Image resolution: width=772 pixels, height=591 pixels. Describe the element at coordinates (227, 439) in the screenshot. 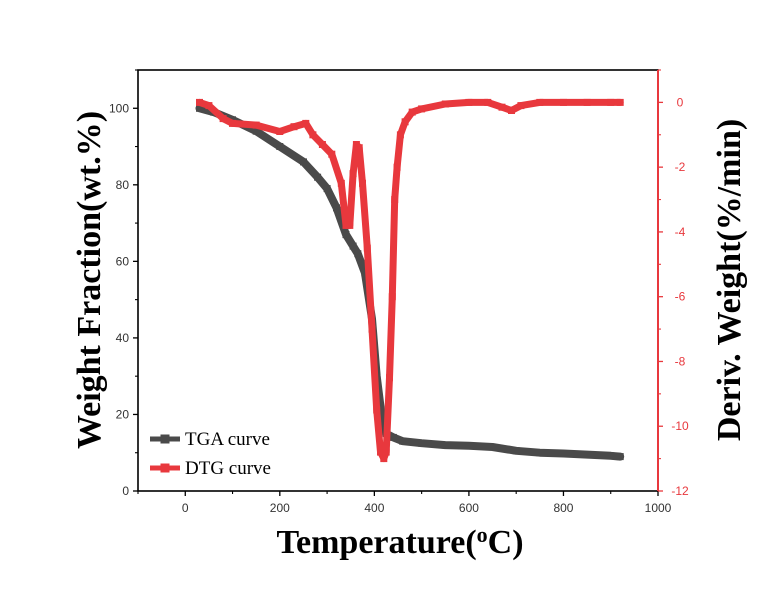

I see `legend-label-tga: TGA curve` at that location.